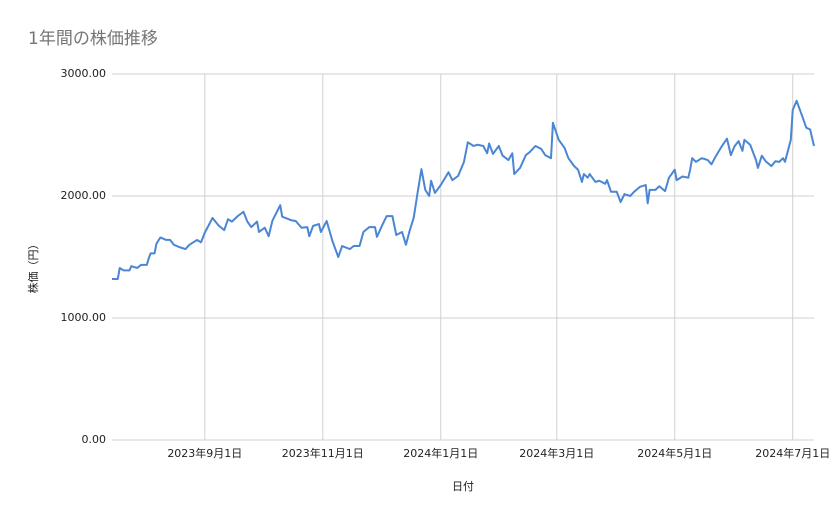 This screenshot has height=519, width=839. Describe the element at coordinates (463, 486) in the screenshot. I see `x-axis-label: 日付` at that location.